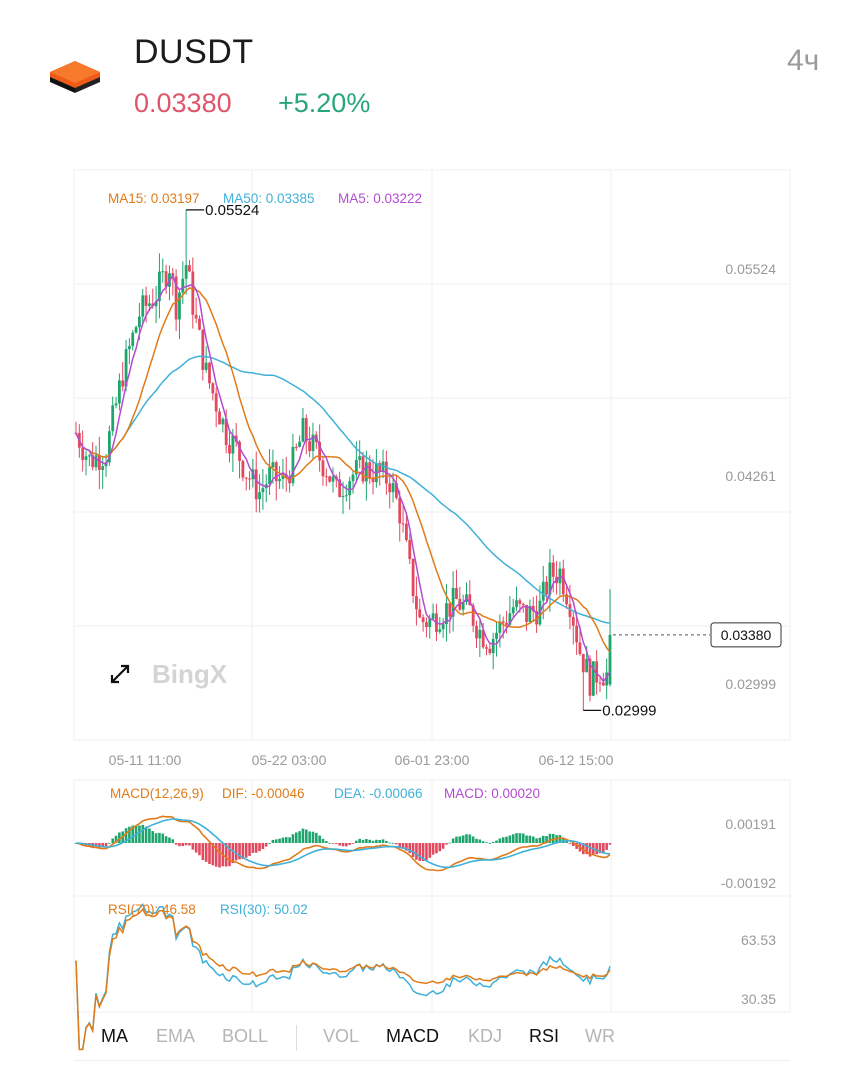 The image size is (864, 1074). Describe the element at coordinates (544, 1036) in the screenshot. I see `tab-rsi: RSI` at that location.